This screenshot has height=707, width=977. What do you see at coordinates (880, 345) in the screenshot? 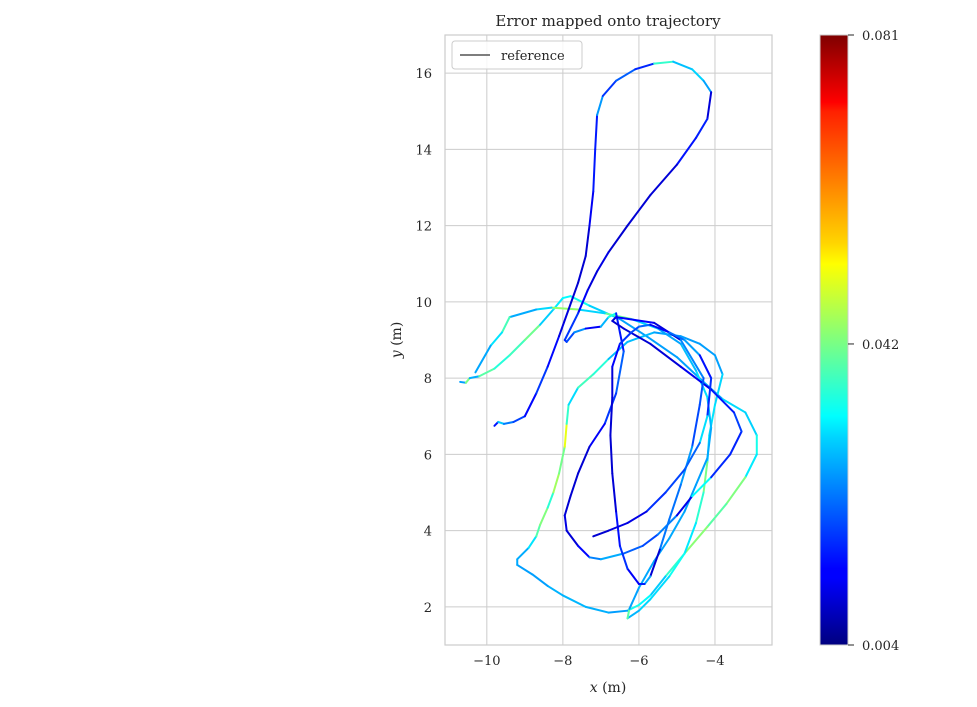
I see `colorbar-tick-label: 0.042` at bounding box center [880, 345].